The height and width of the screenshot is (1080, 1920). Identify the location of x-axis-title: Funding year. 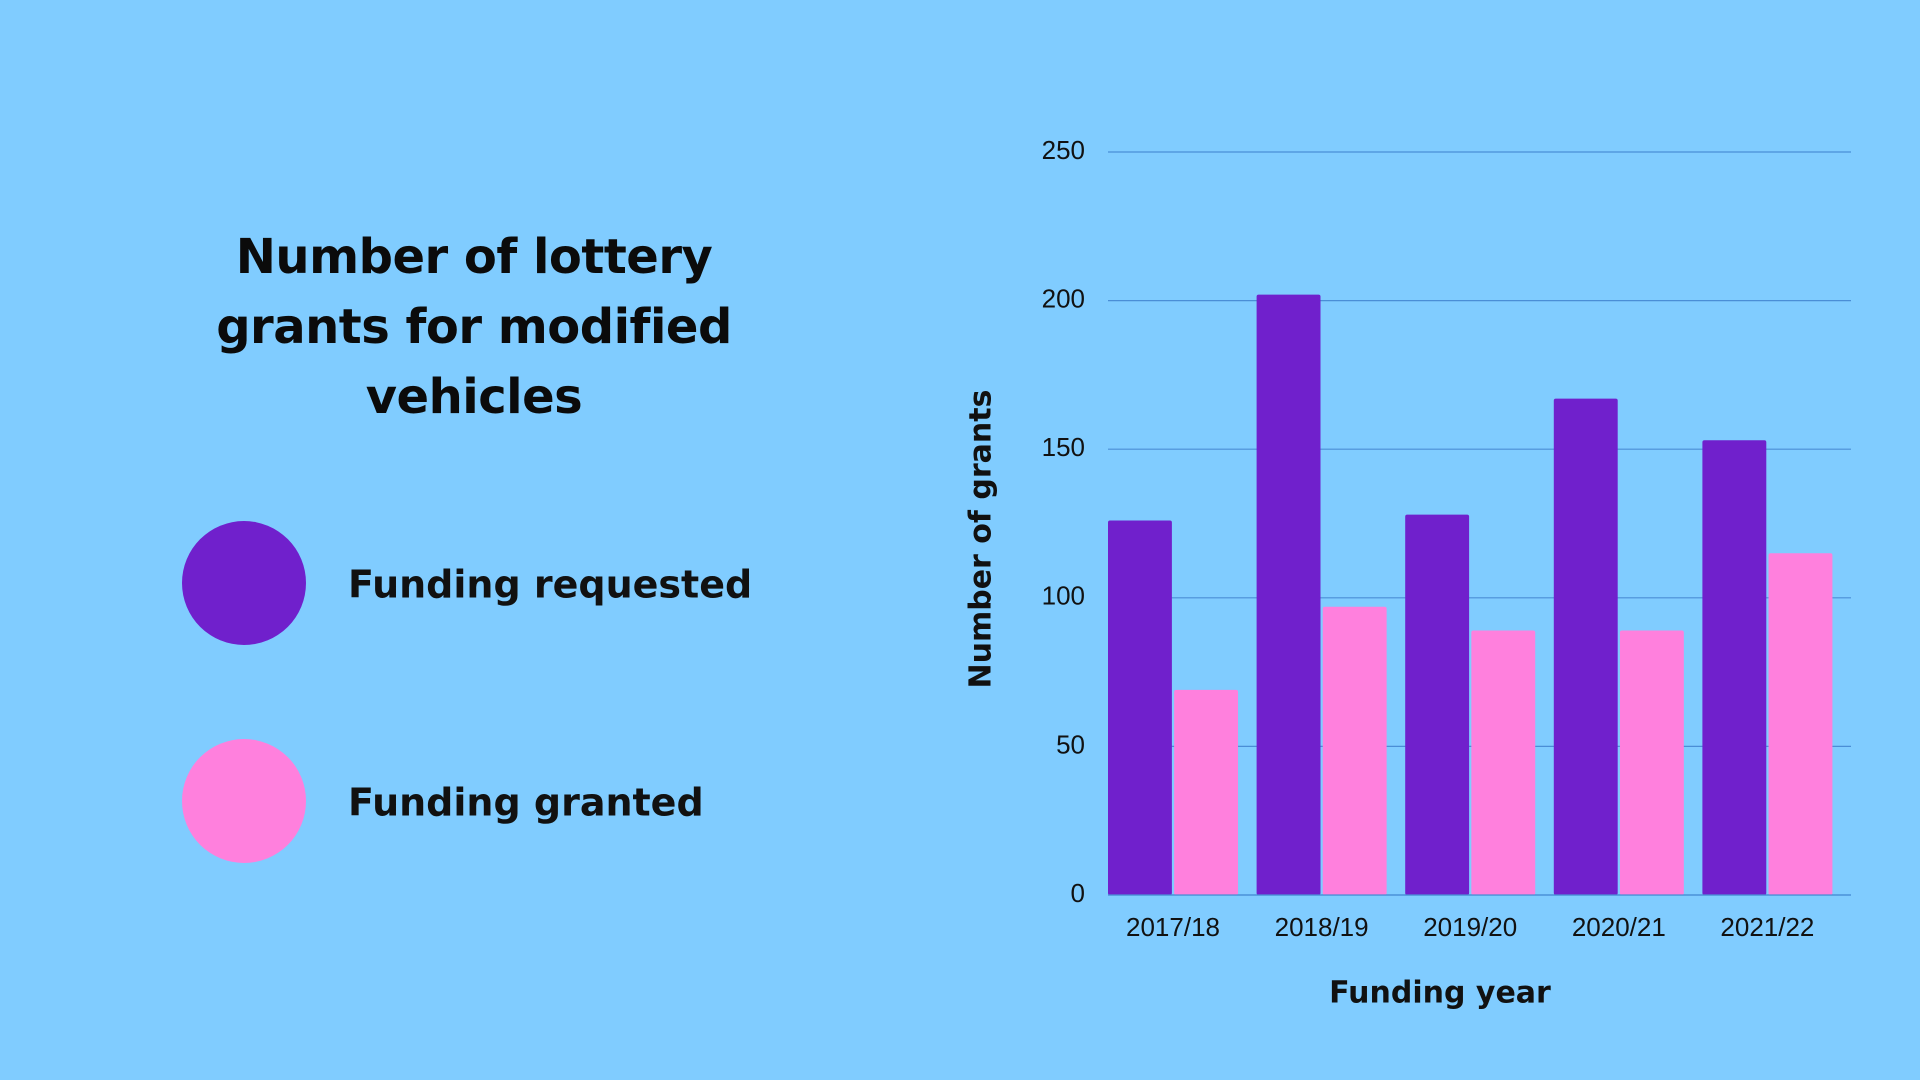
(1440, 993).